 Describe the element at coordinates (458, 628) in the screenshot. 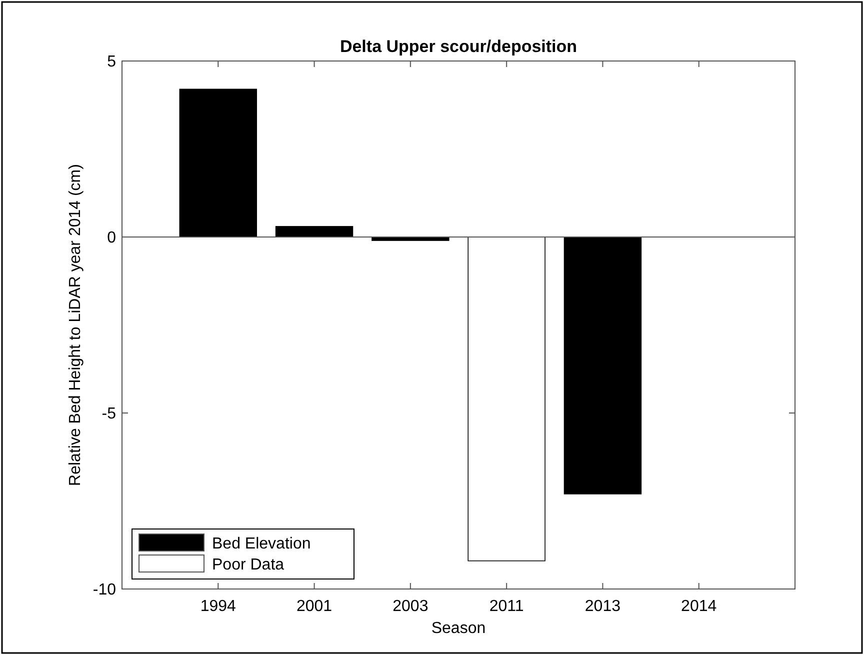

I see `x-axis-title: Season` at that location.